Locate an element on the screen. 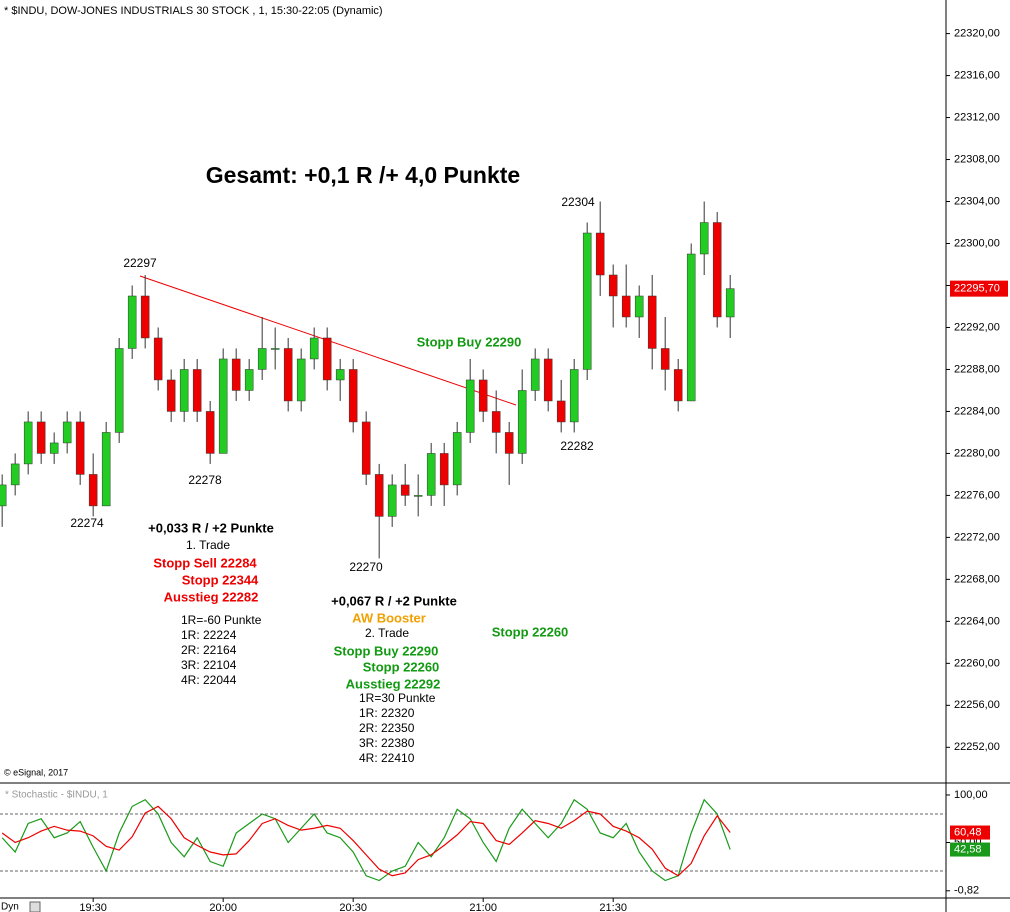  annotation: 22282 is located at coordinates (577, 446).